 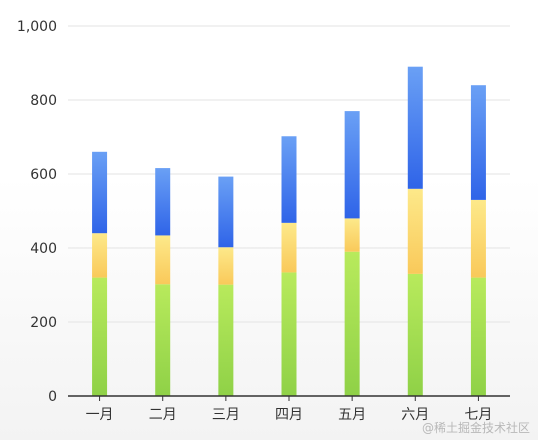 What do you see at coordinates (478, 415) in the screenshot?
I see `x-tick-label: 七月` at bounding box center [478, 415].